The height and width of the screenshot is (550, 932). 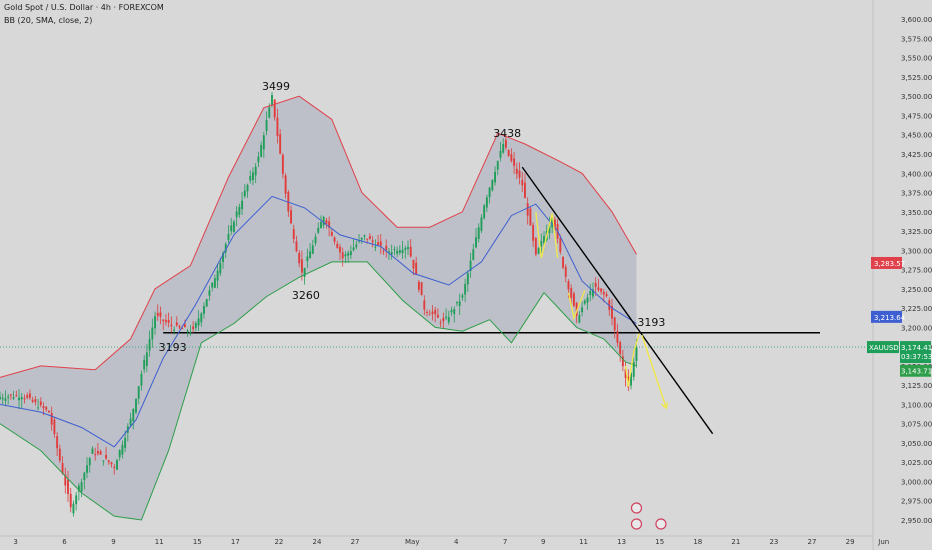 What do you see at coordinates (621, 542) in the screenshot?
I see `time-axis-tick: 13` at bounding box center [621, 542].